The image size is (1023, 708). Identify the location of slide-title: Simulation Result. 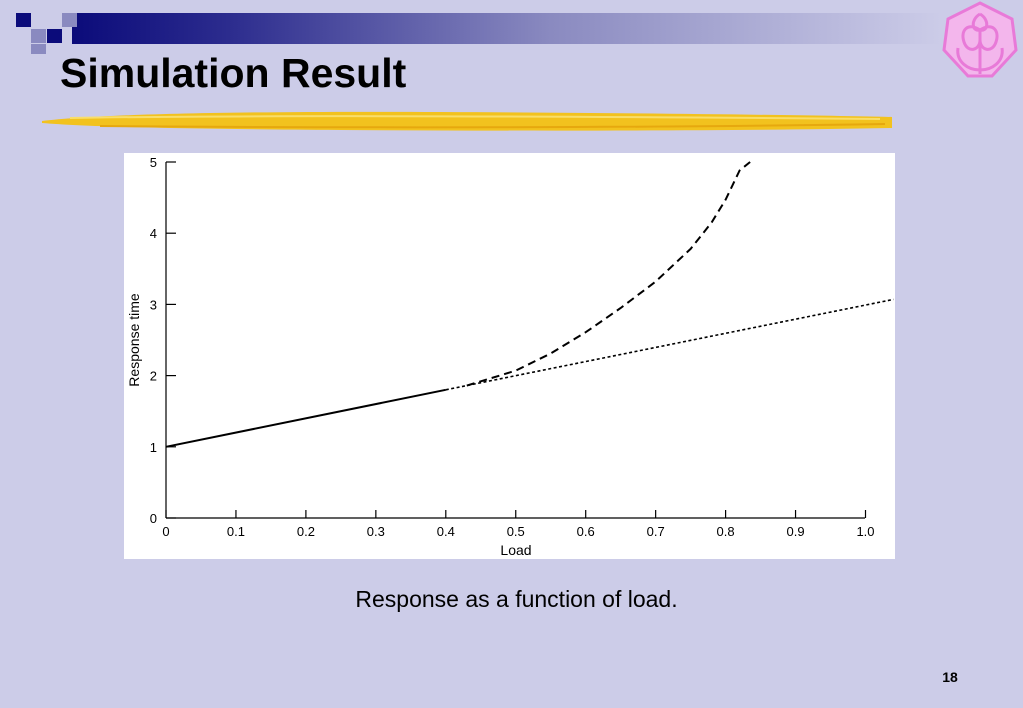
(233, 73).